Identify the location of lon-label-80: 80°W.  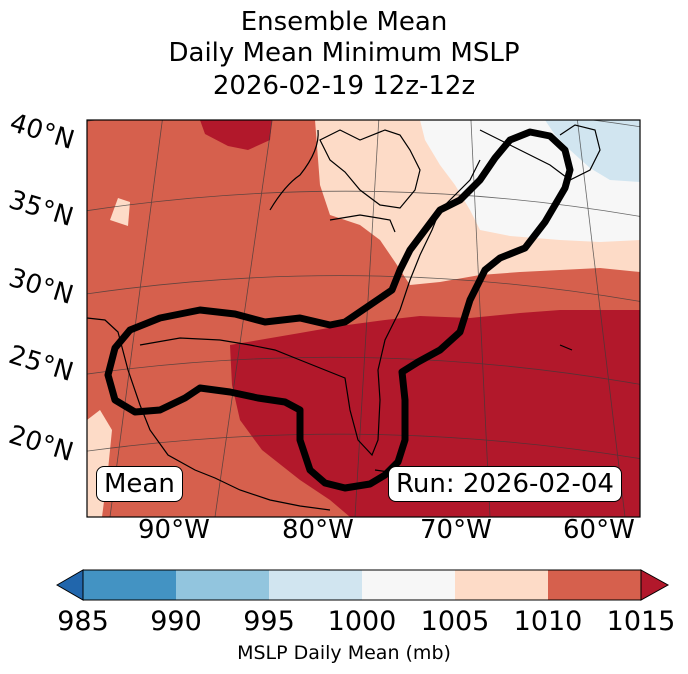
(318, 530).